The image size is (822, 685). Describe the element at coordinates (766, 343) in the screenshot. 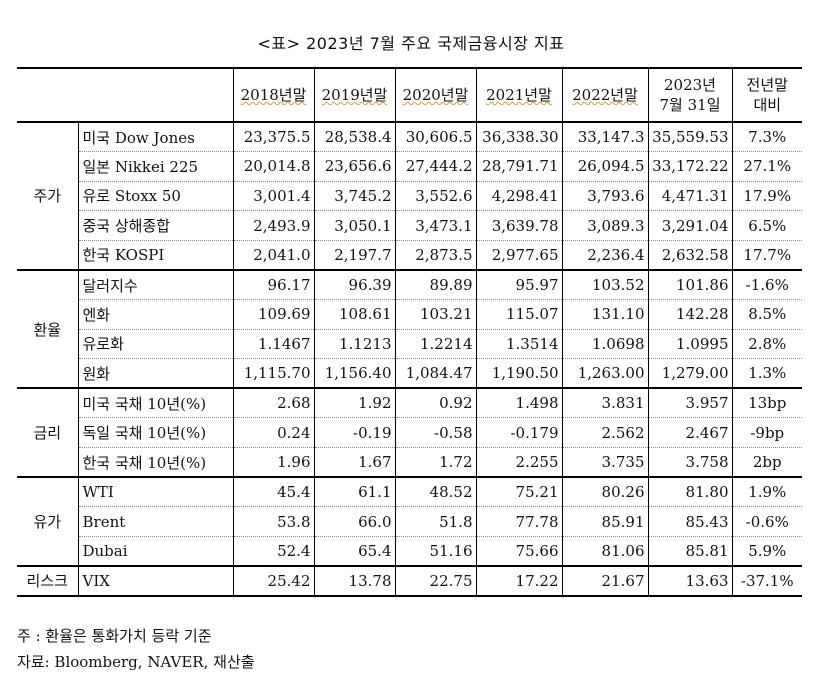

I see `change-cell: 2.8%` at that location.